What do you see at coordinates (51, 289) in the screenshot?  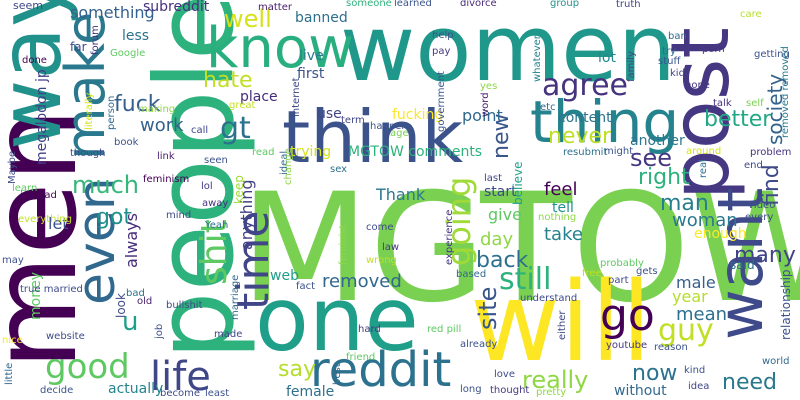 I see `word-true-married: true married` at bounding box center [51, 289].